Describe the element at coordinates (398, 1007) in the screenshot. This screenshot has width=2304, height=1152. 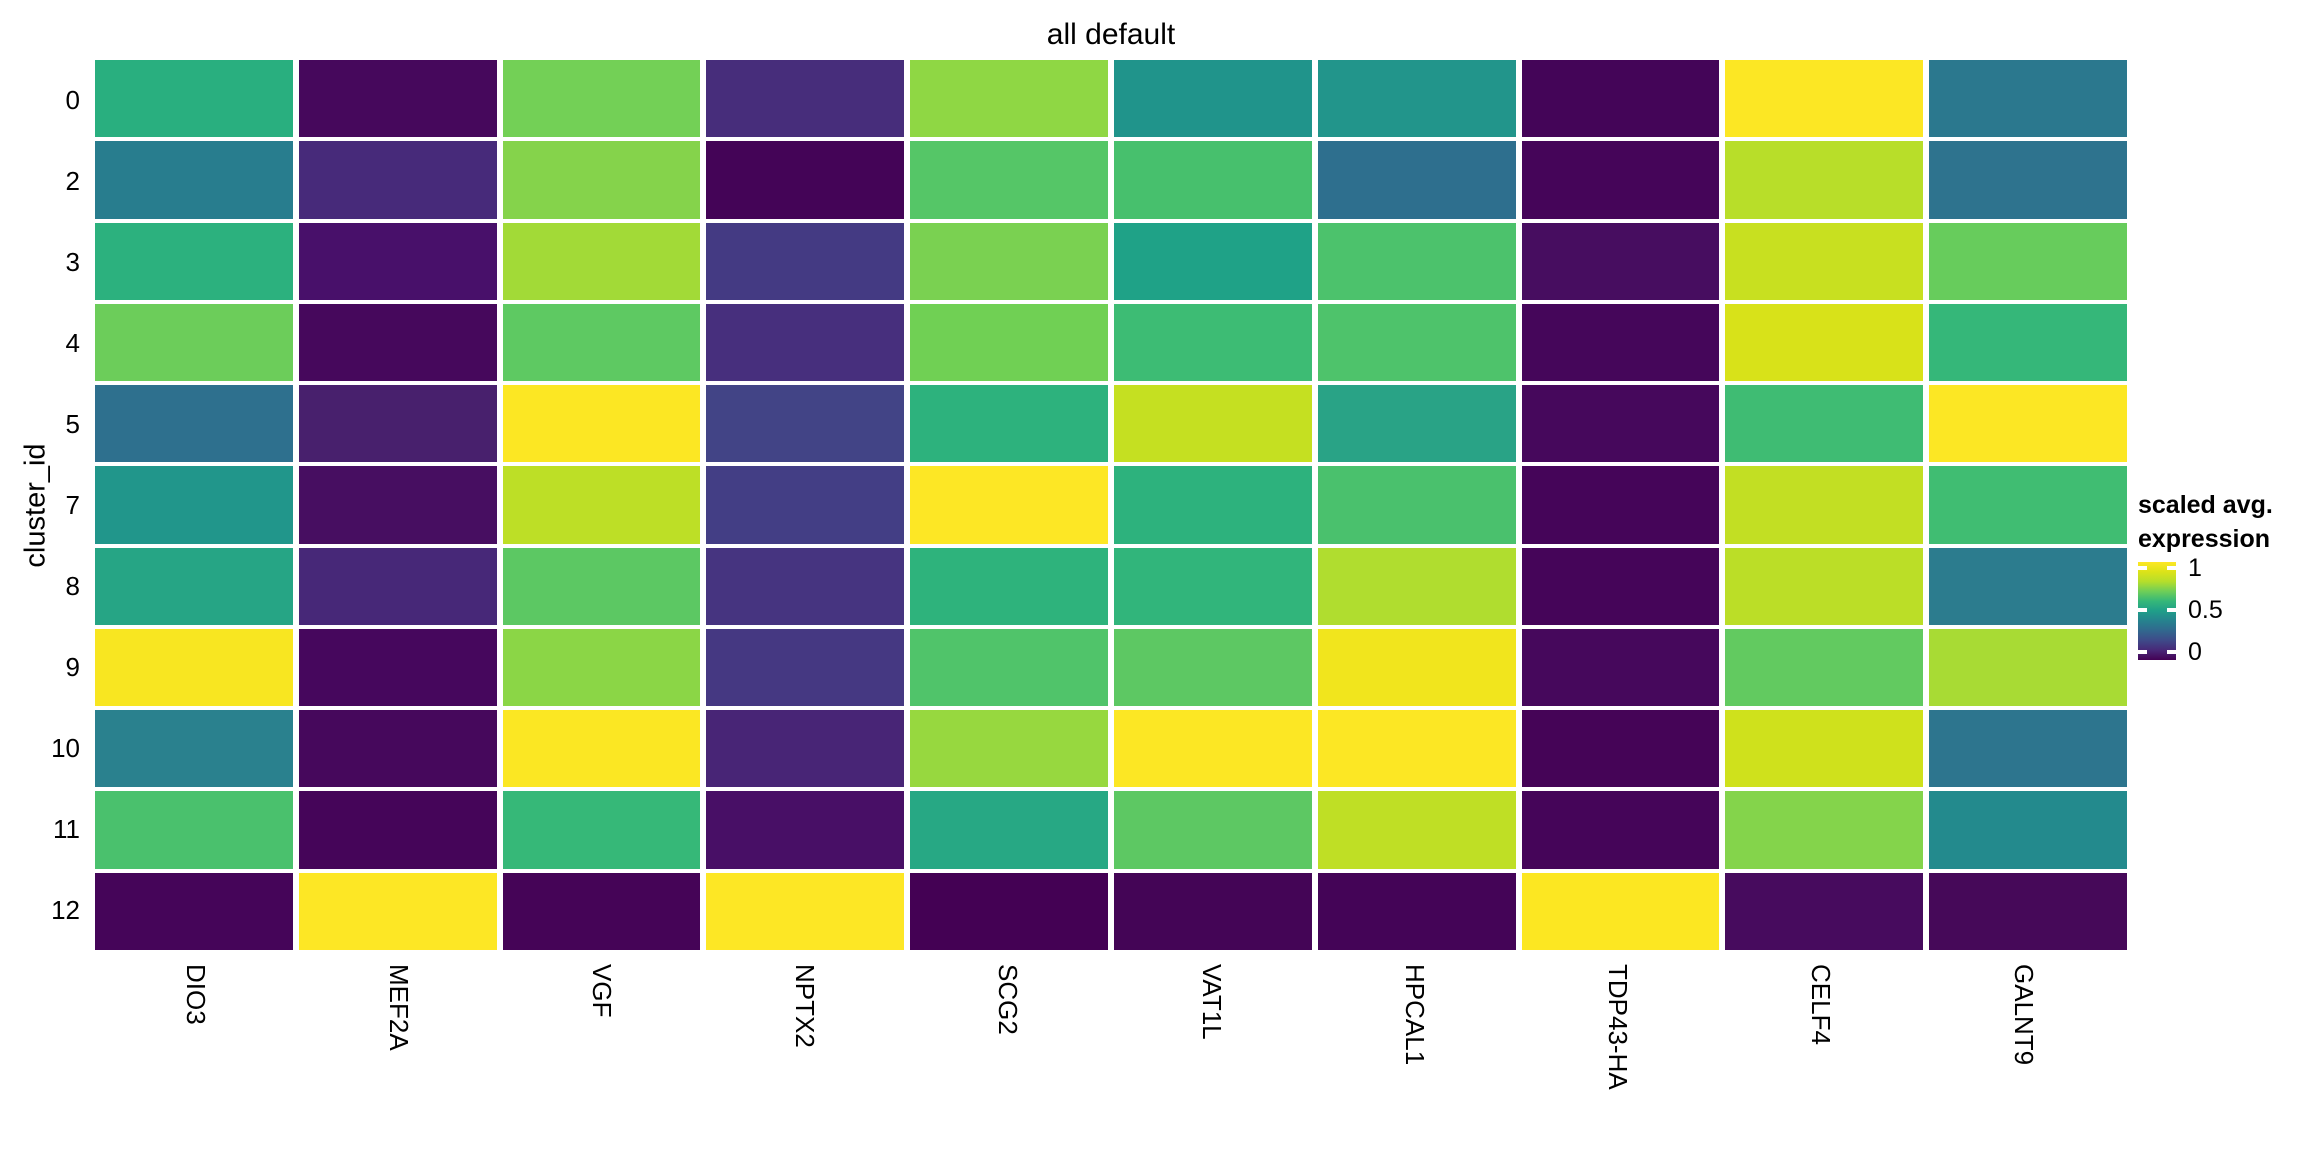
I see `x-tick-label: MEF2A` at that location.